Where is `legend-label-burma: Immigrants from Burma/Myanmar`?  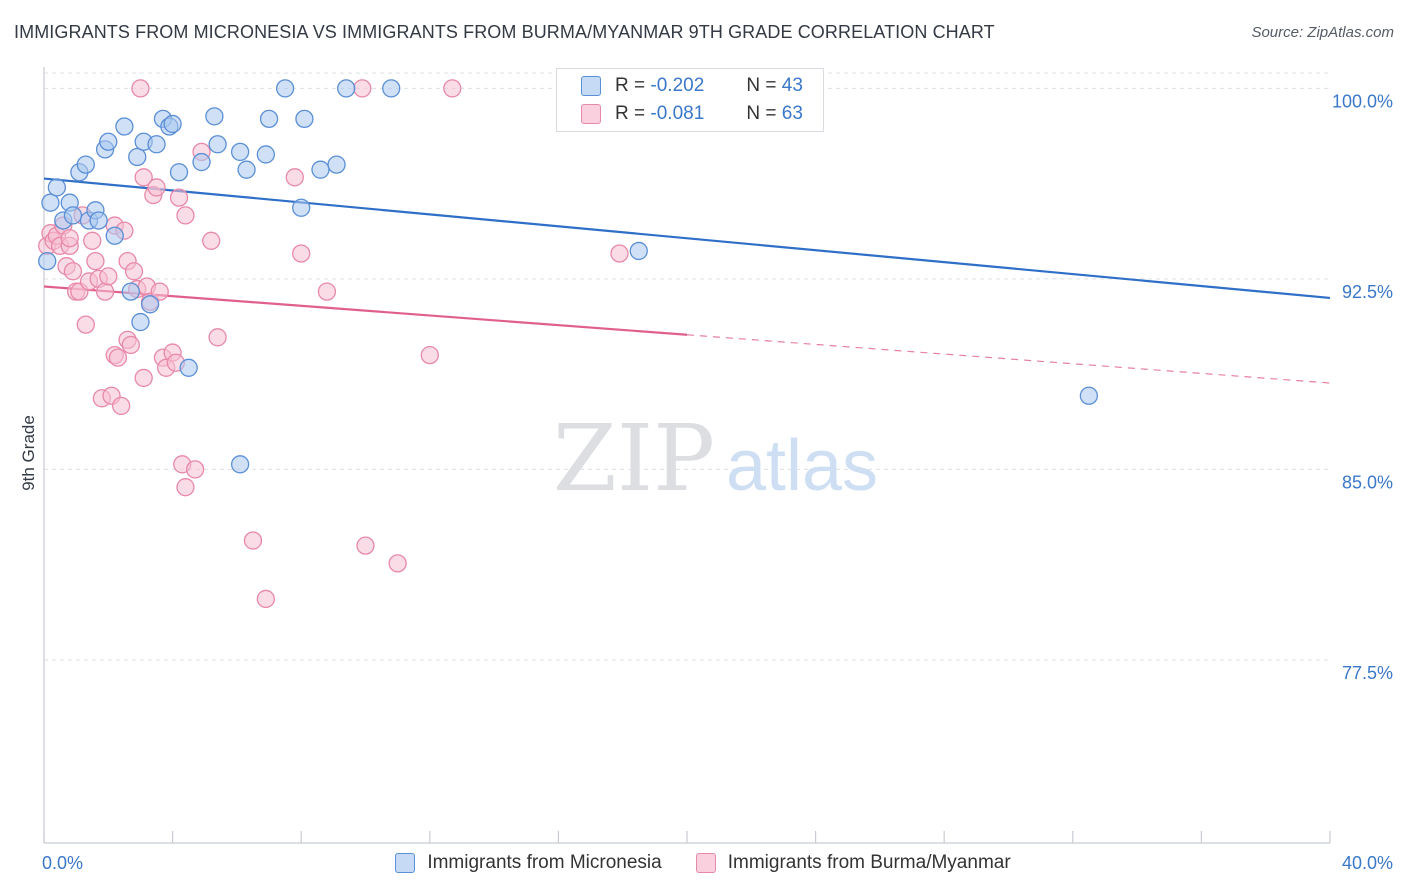 legend-label-burma: Immigrants from Burma/Myanmar is located at coordinates (869, 862).